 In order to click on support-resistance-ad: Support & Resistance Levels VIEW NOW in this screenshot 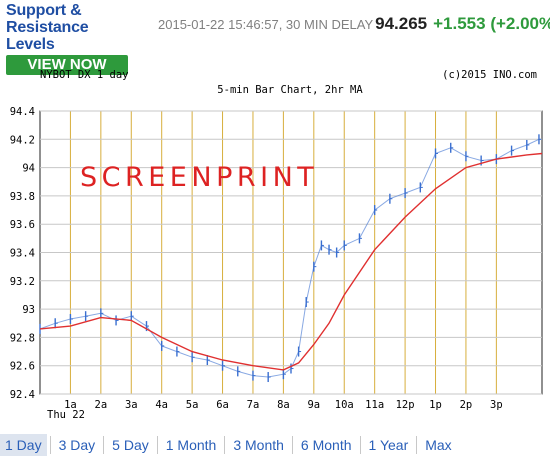, I will do `click(69, 38)`.